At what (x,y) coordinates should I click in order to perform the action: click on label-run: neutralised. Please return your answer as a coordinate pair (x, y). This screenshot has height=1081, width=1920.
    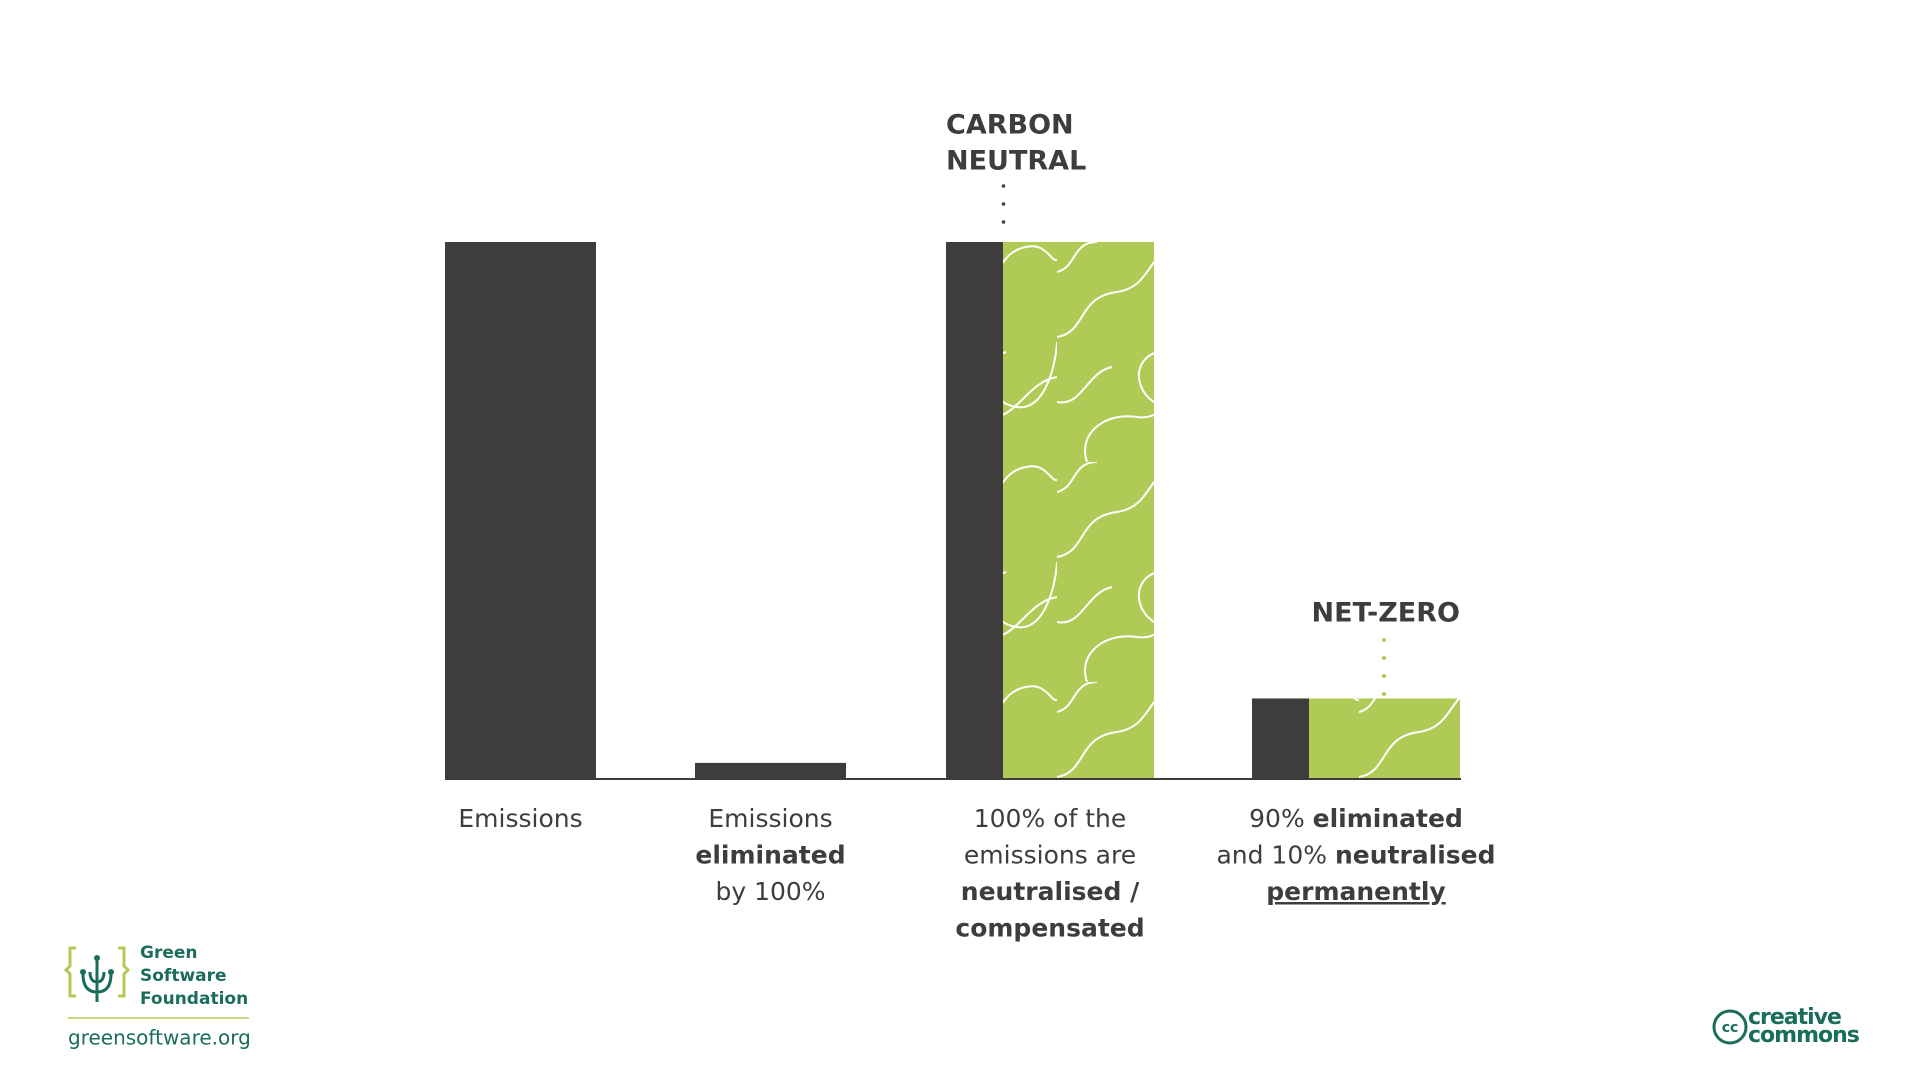
    Looking at the image, I should click on (1415, 855).